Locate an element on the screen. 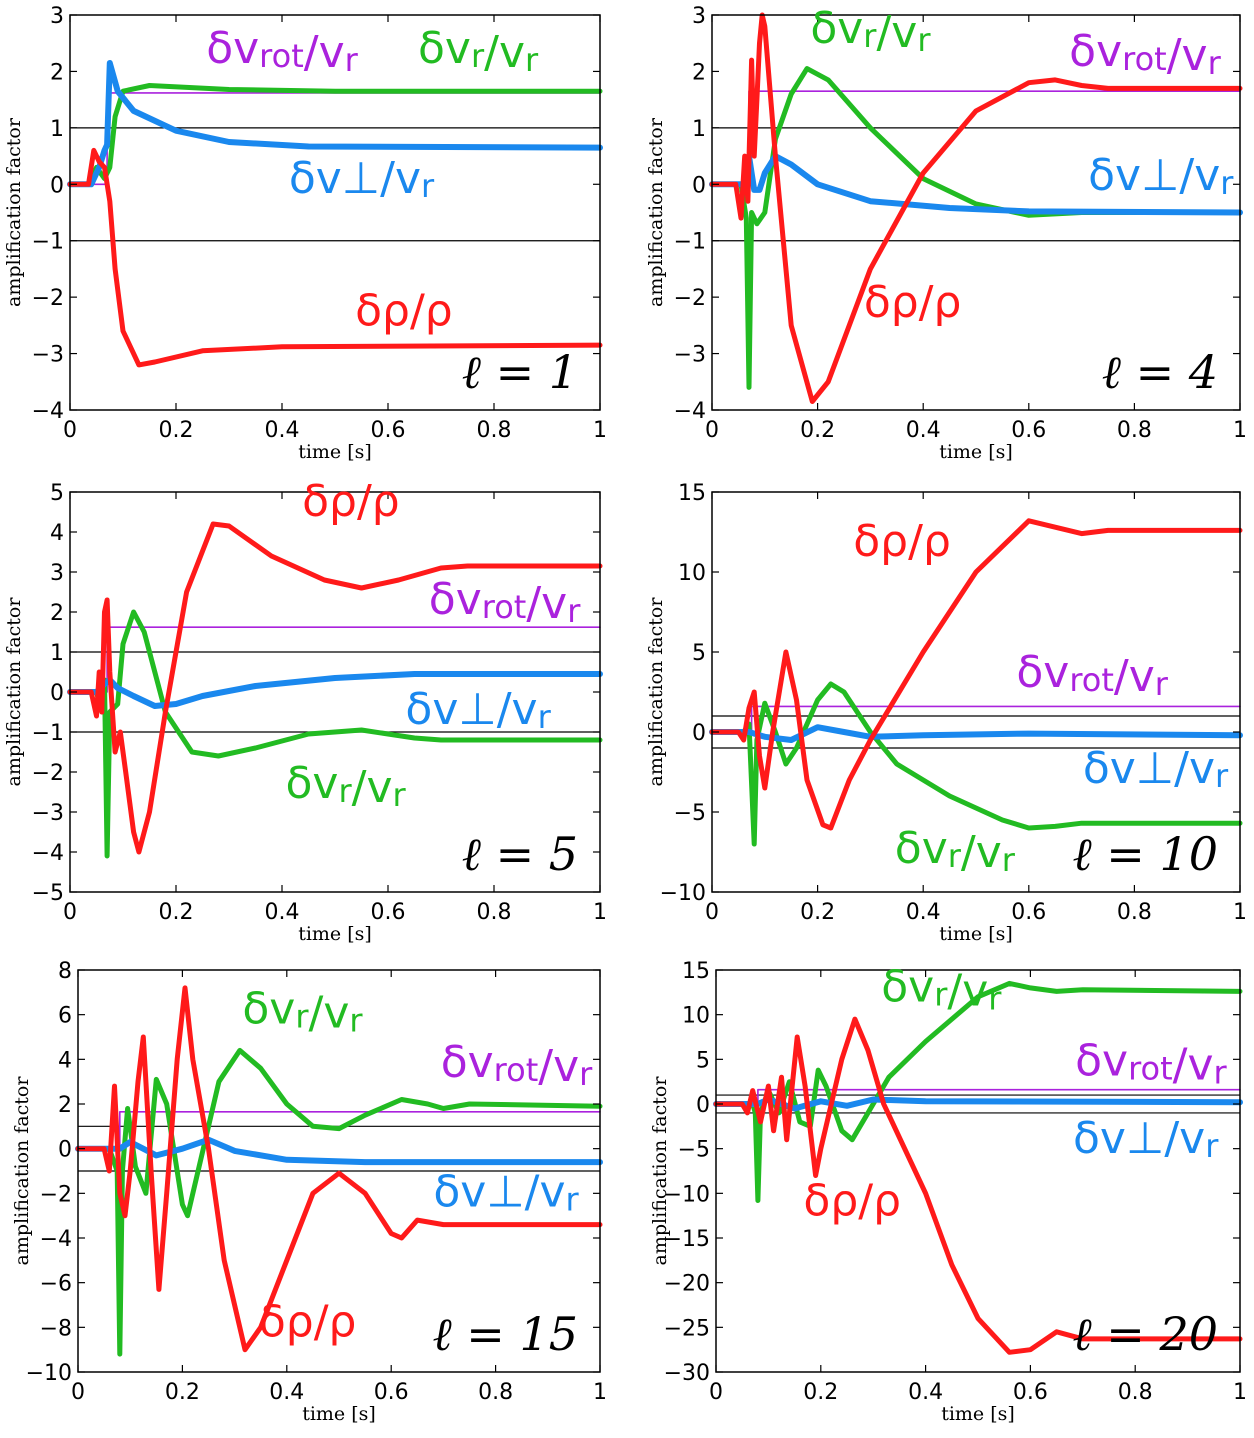  y-tick-label: −1 is located at coordinates (690, 242).